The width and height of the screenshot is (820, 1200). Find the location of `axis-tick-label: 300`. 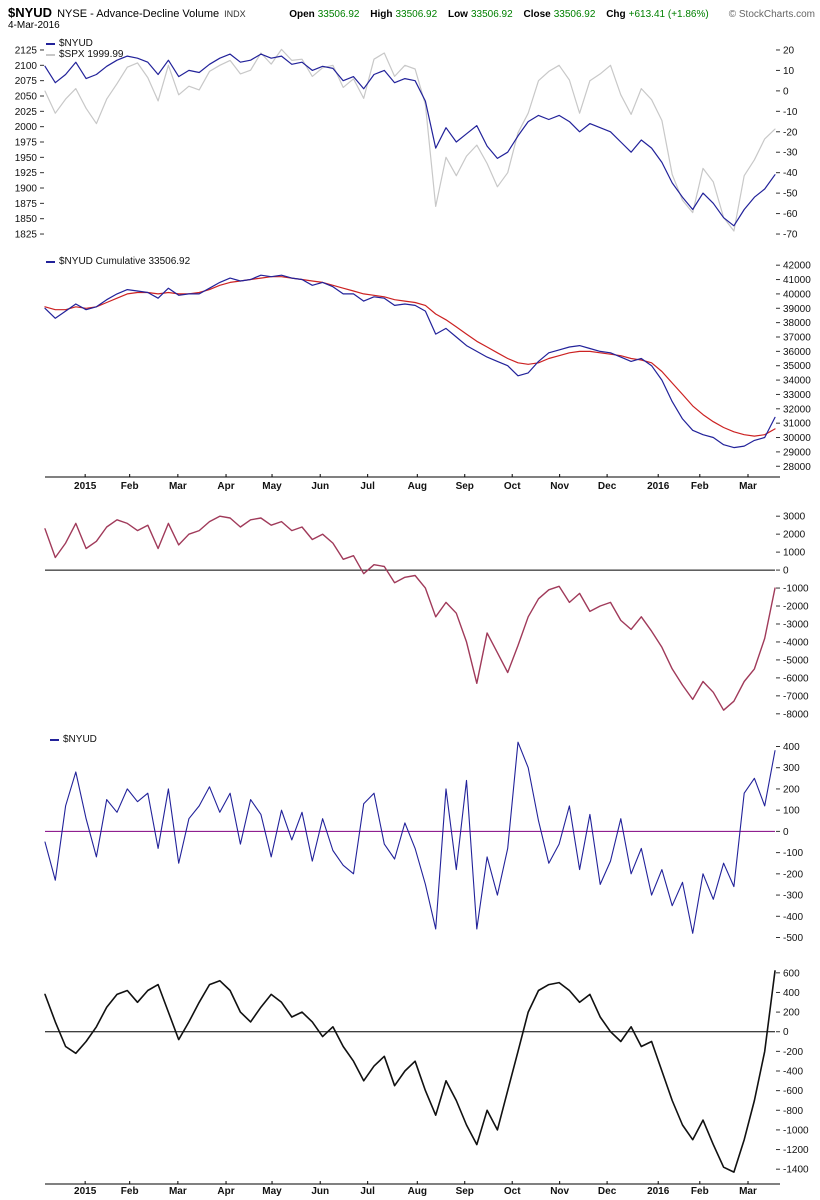

axis-tick-label: 300 is located at coordinates (791, 768).